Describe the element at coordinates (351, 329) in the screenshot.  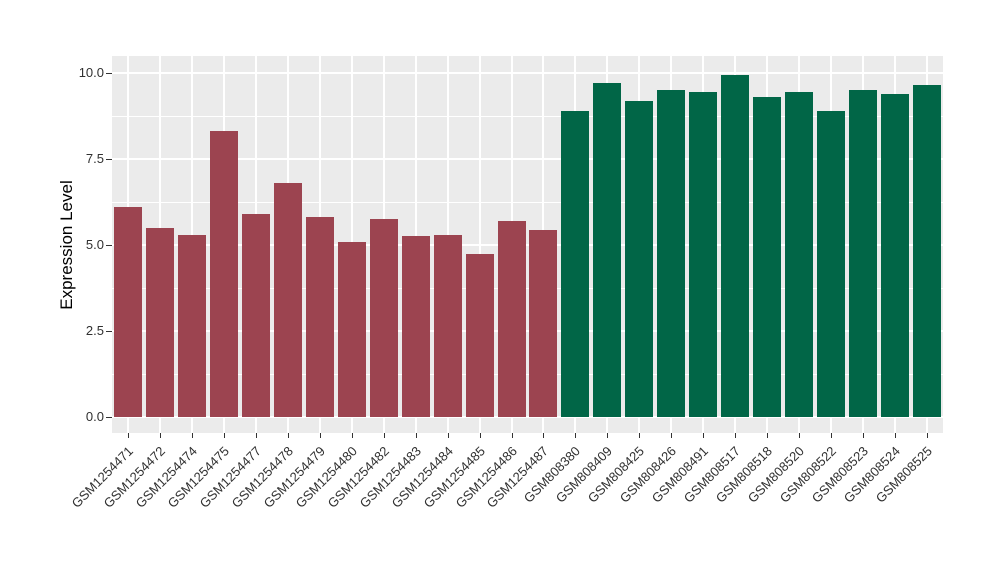
I see `bar-GSM1254480` at that location.